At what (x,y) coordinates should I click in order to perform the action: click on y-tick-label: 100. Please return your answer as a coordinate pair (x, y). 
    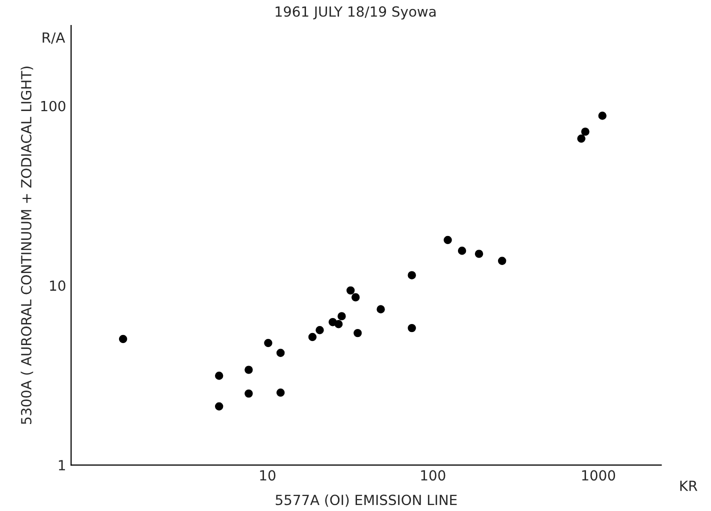
    Looking at the image, I should click on (53, 106).